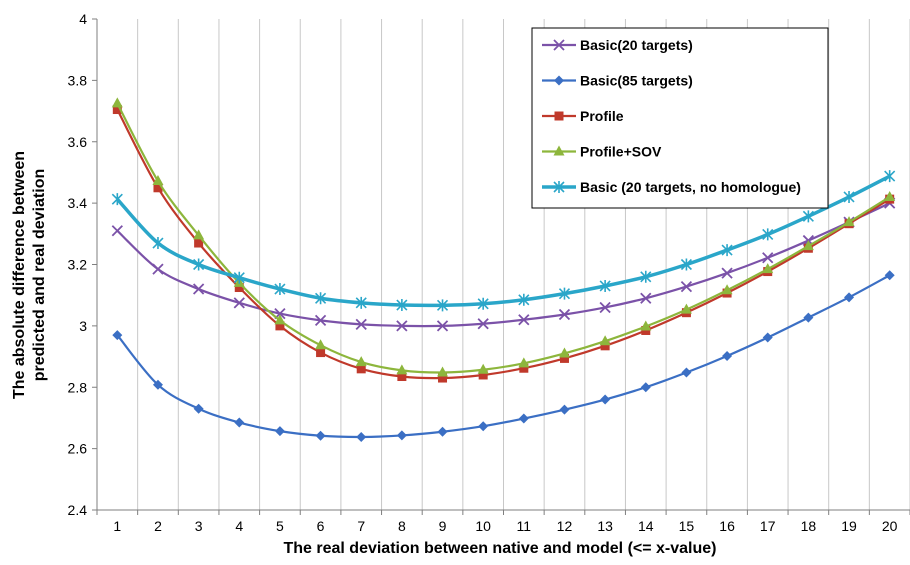 The height and width of the screenshot is (565, 910). I want to click on legend-item: Profile, so click(583, 116).